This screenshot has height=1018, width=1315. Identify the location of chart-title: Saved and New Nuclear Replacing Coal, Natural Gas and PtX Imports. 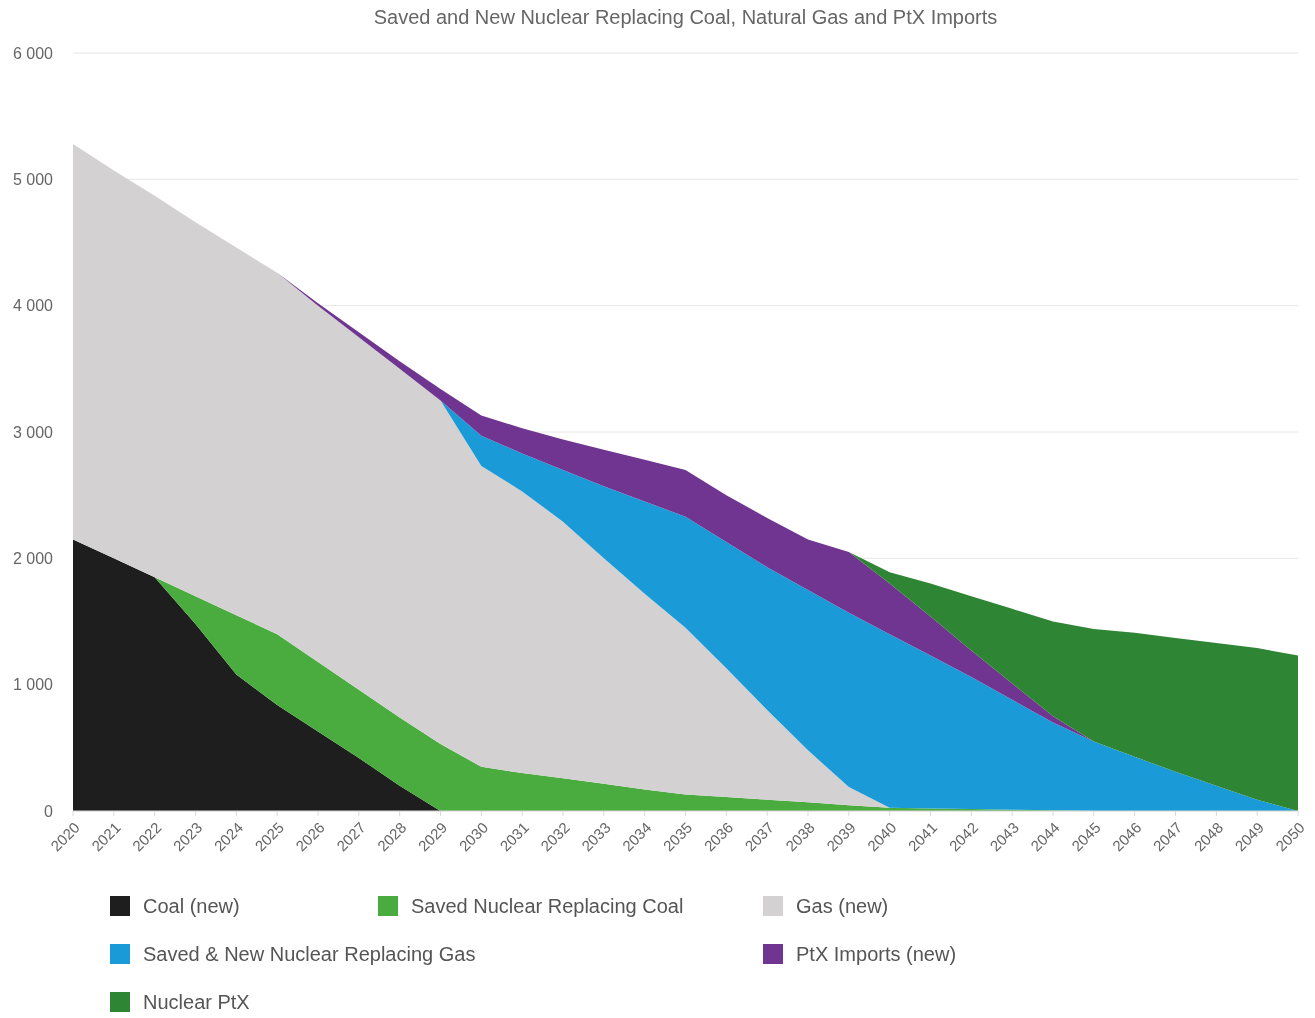
(685, 17).